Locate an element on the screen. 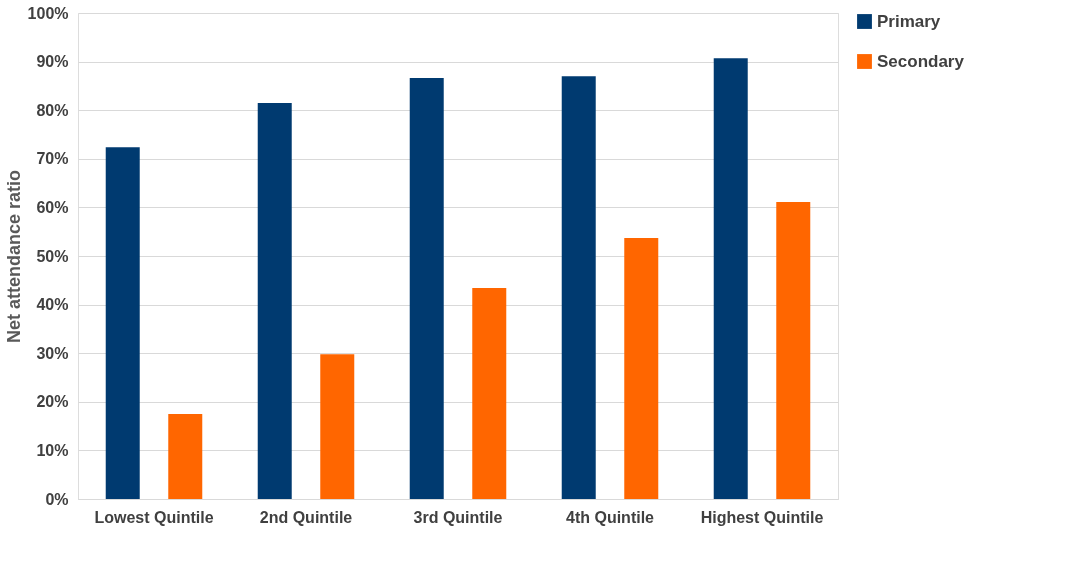 Image resolution: width=1081 pixels, height=583 pixels. y-tick-label: 100% is located at coordinates (48, 13).